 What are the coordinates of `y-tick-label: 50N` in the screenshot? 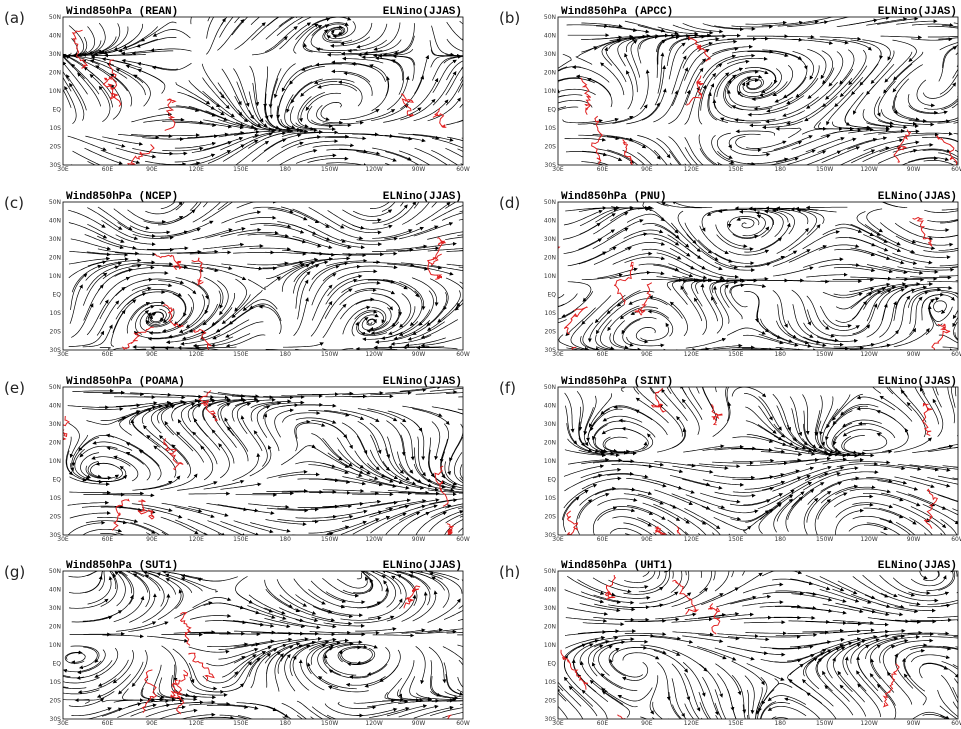 It's located at (550, 17).